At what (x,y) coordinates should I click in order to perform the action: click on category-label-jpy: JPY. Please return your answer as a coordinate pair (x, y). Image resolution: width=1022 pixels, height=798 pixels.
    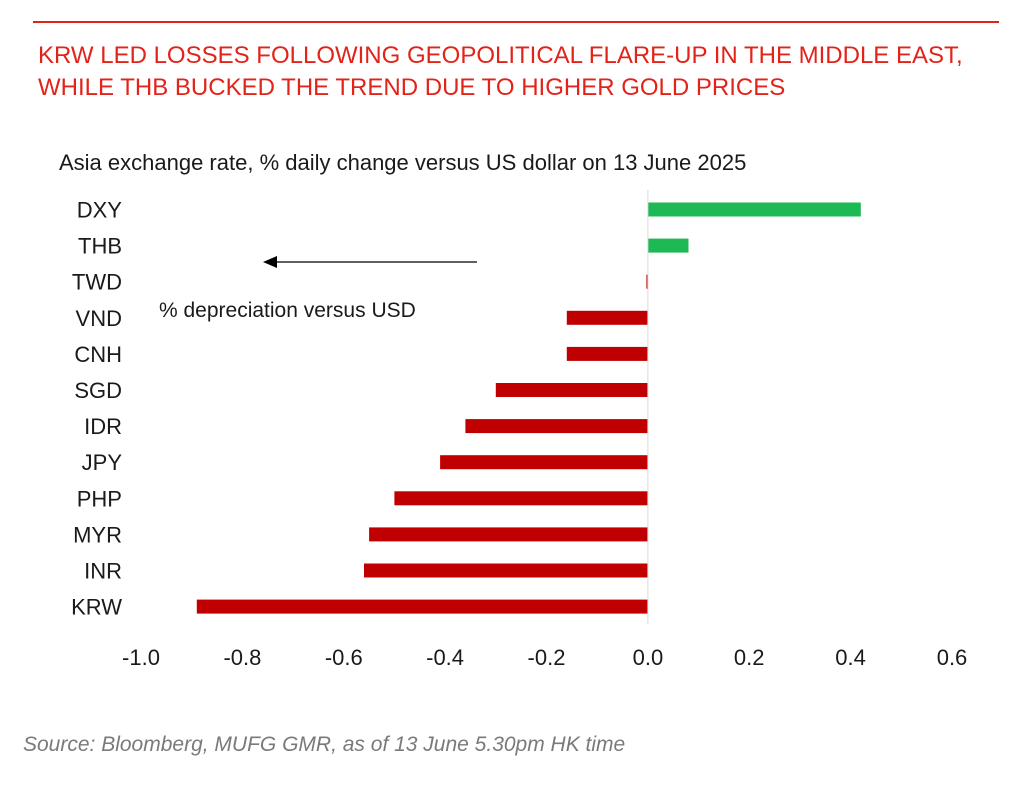
    Looking at the image, I should click on (102, 462).